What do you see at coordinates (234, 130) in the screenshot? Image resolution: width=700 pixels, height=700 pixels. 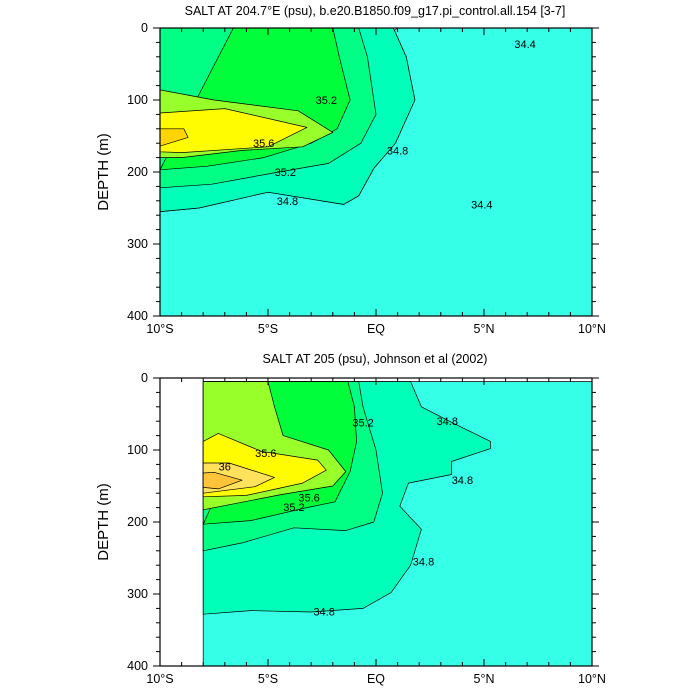 I see `contour-band-35.6-35.8` at bounding box center [234, 130].